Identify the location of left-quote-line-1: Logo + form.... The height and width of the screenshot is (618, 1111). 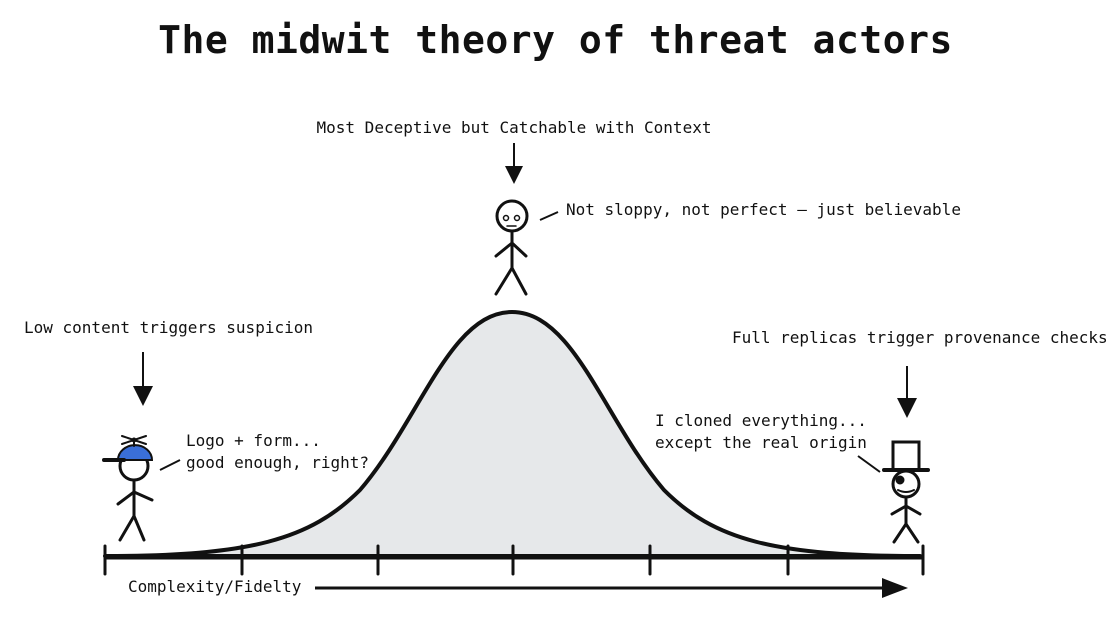
(253, 440).